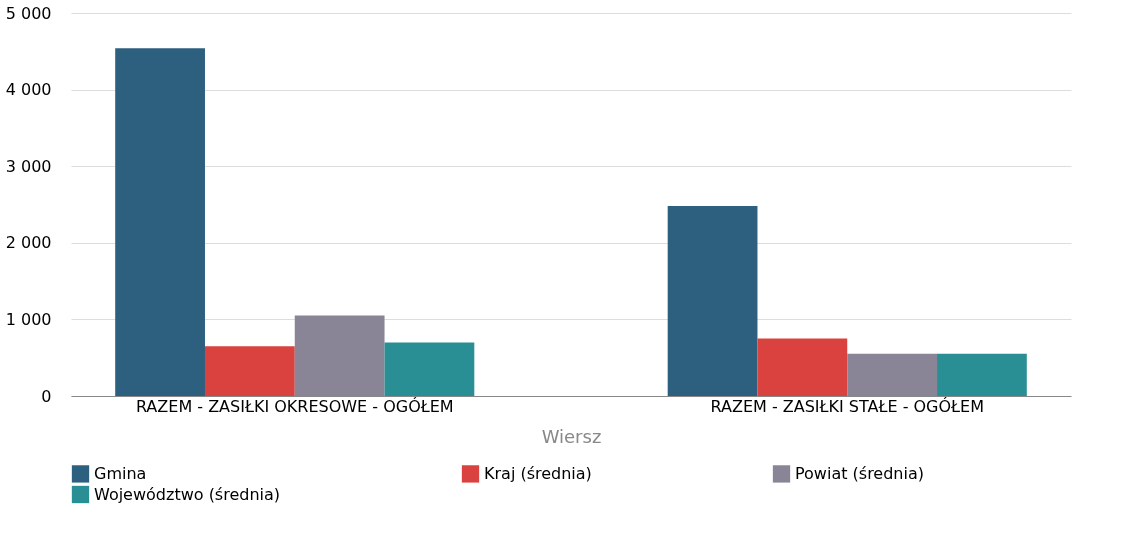 Image resolution: width=1125 pixels, height=559 pixels. What do you see at coordinates (46, 396) in the screenshot?
I see `y-tick-label: 0` at bounding box center [46, 396].